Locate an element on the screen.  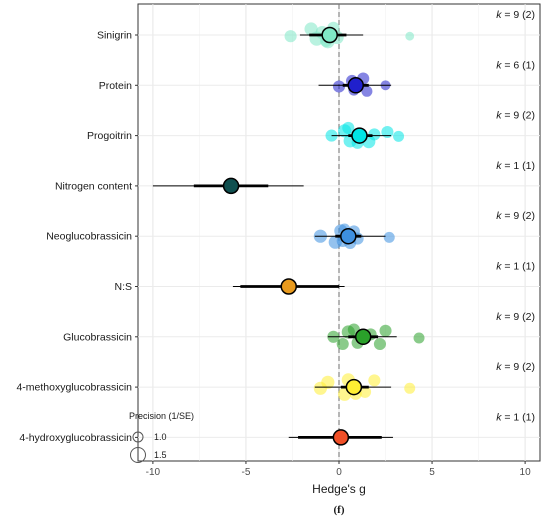
x-tick-label: -5 is located at coordinates (245, 472).